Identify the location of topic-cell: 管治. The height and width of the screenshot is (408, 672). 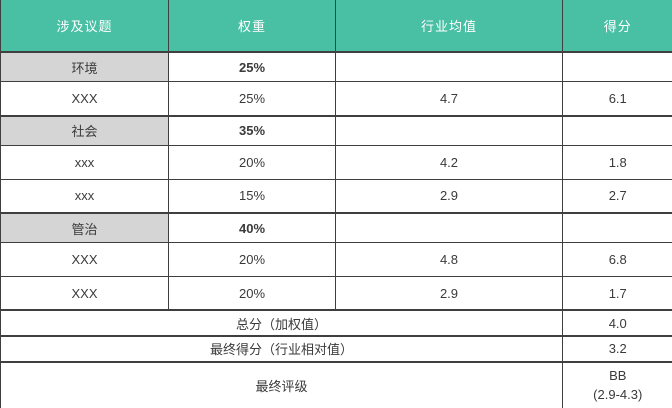
(84, 228).